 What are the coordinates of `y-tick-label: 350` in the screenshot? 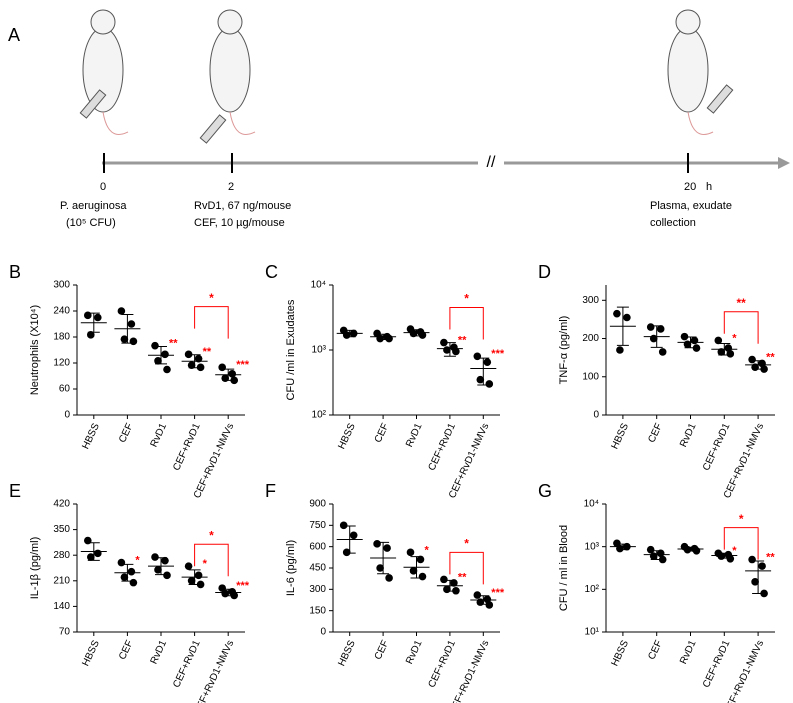 It's located at (61, 529).